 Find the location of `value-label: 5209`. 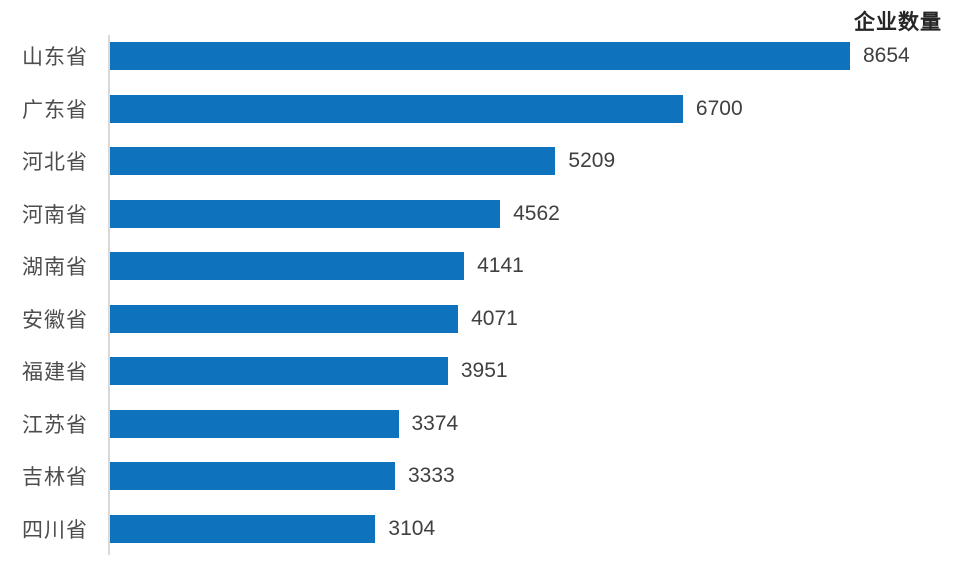

value-label: 5209 is located at coordinates (592, 161).